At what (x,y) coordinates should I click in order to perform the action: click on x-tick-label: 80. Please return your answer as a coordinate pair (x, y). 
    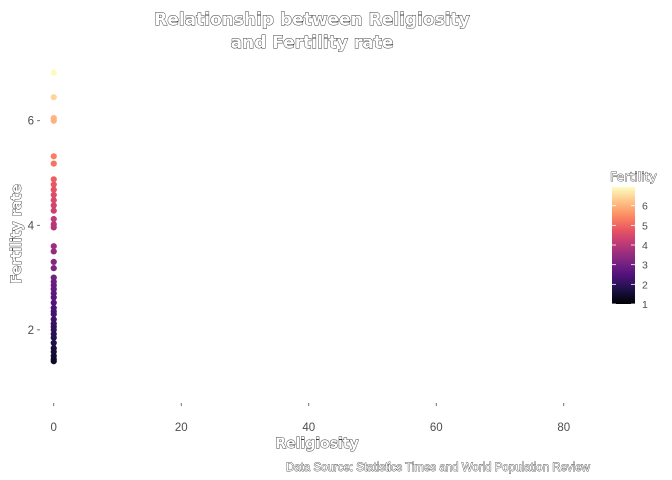
    Looking at the image, I should click on (563, 428).